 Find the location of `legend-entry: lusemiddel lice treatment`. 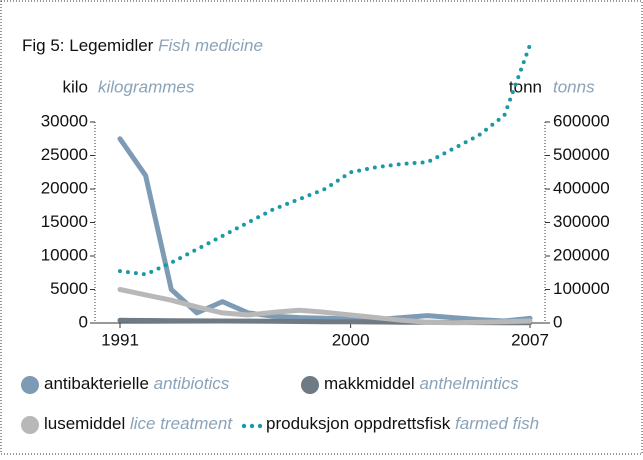

legend-entry: lusemiddel lice treatment is located at coordinates (138, 423).